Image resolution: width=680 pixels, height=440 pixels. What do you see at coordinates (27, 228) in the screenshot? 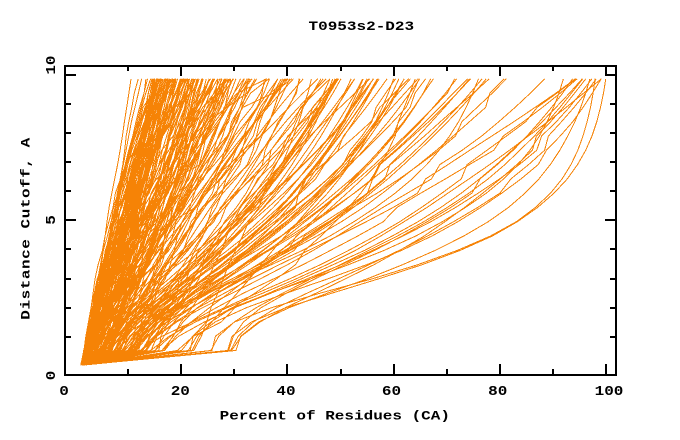
I see `svg-text: Distance Cutoff, A` at bounding box center [27, 228].